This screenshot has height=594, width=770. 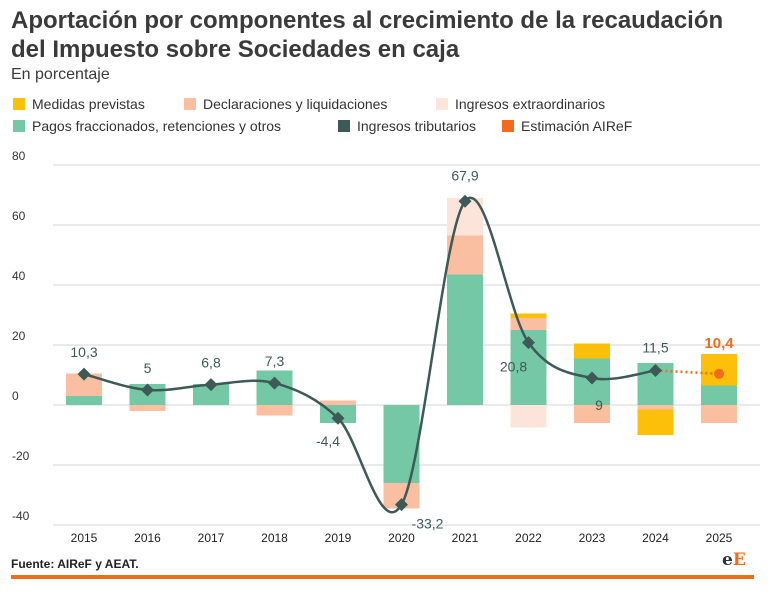 I want to click on line-data-label: -33,2, so click(x=428, y=524).